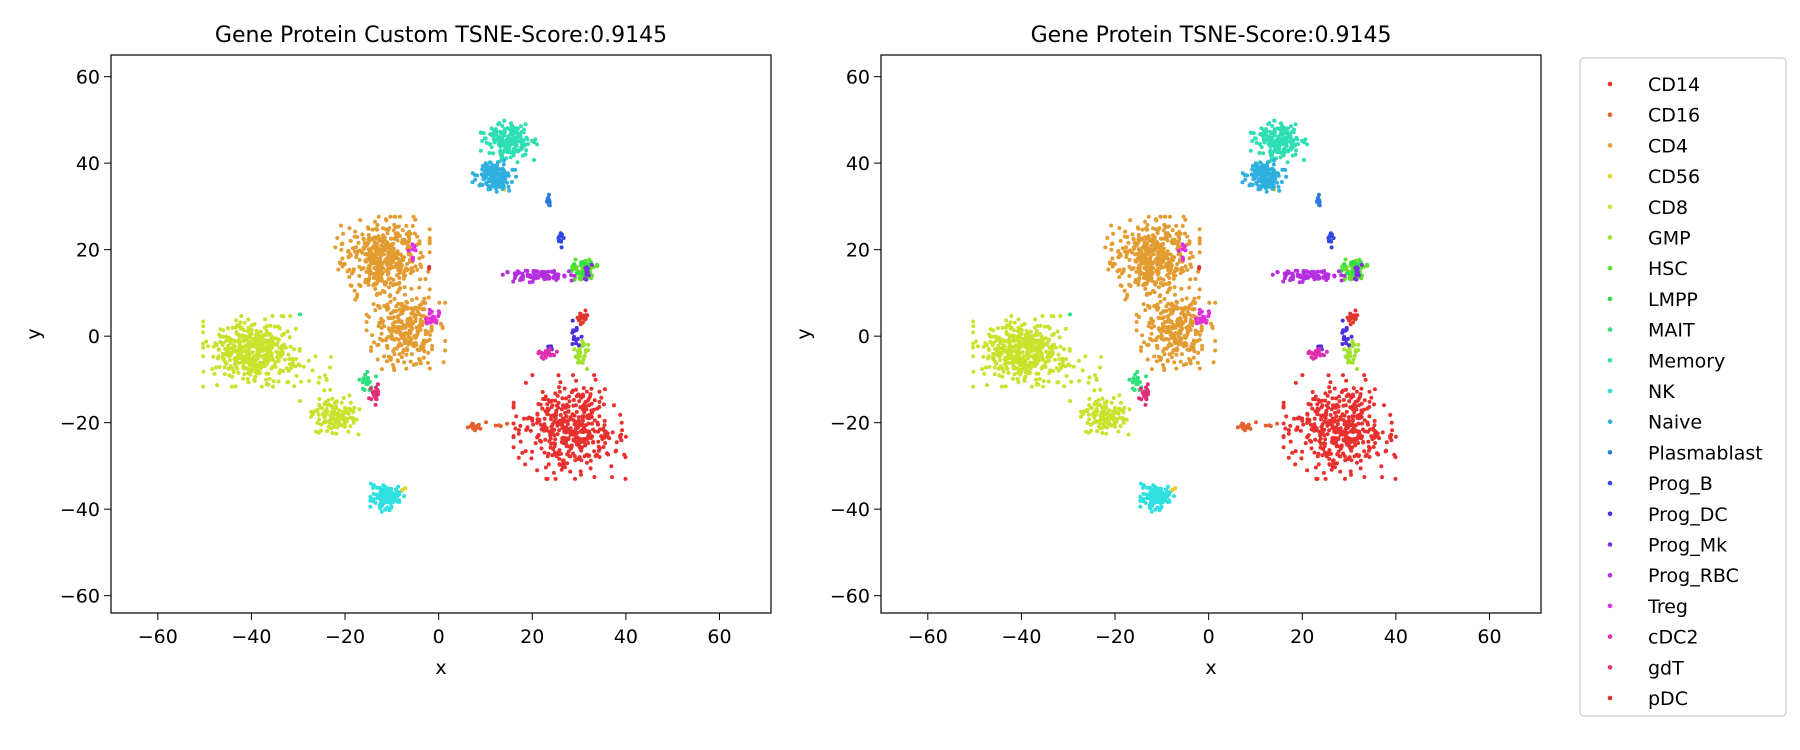 This screenshot has height=750, width=1800. What do you see at coordinates (1132, 382) in the screenshot?
I see `point-MAIT` at bounding box center [1132, 382].